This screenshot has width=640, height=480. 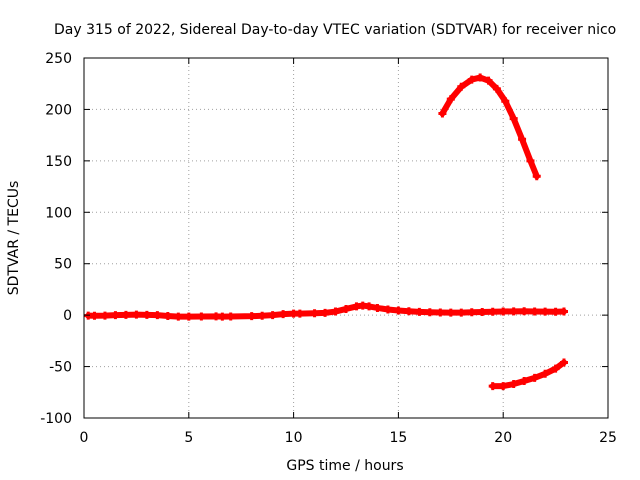 I want to click on x-tick-label: 10, so click(x=294, y=438).